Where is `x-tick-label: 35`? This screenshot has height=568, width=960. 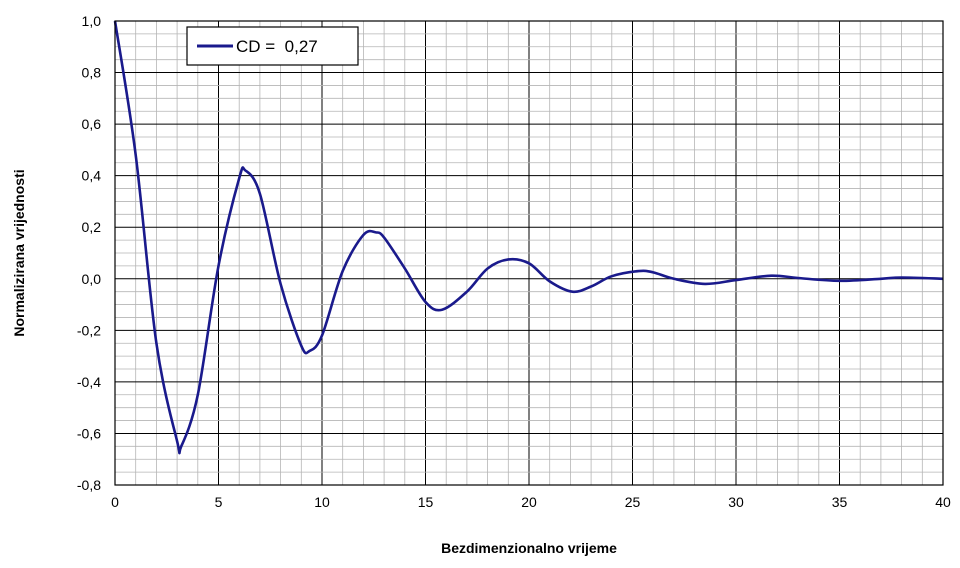
x-tick-label: 35 is located at coordinates (840, 502).